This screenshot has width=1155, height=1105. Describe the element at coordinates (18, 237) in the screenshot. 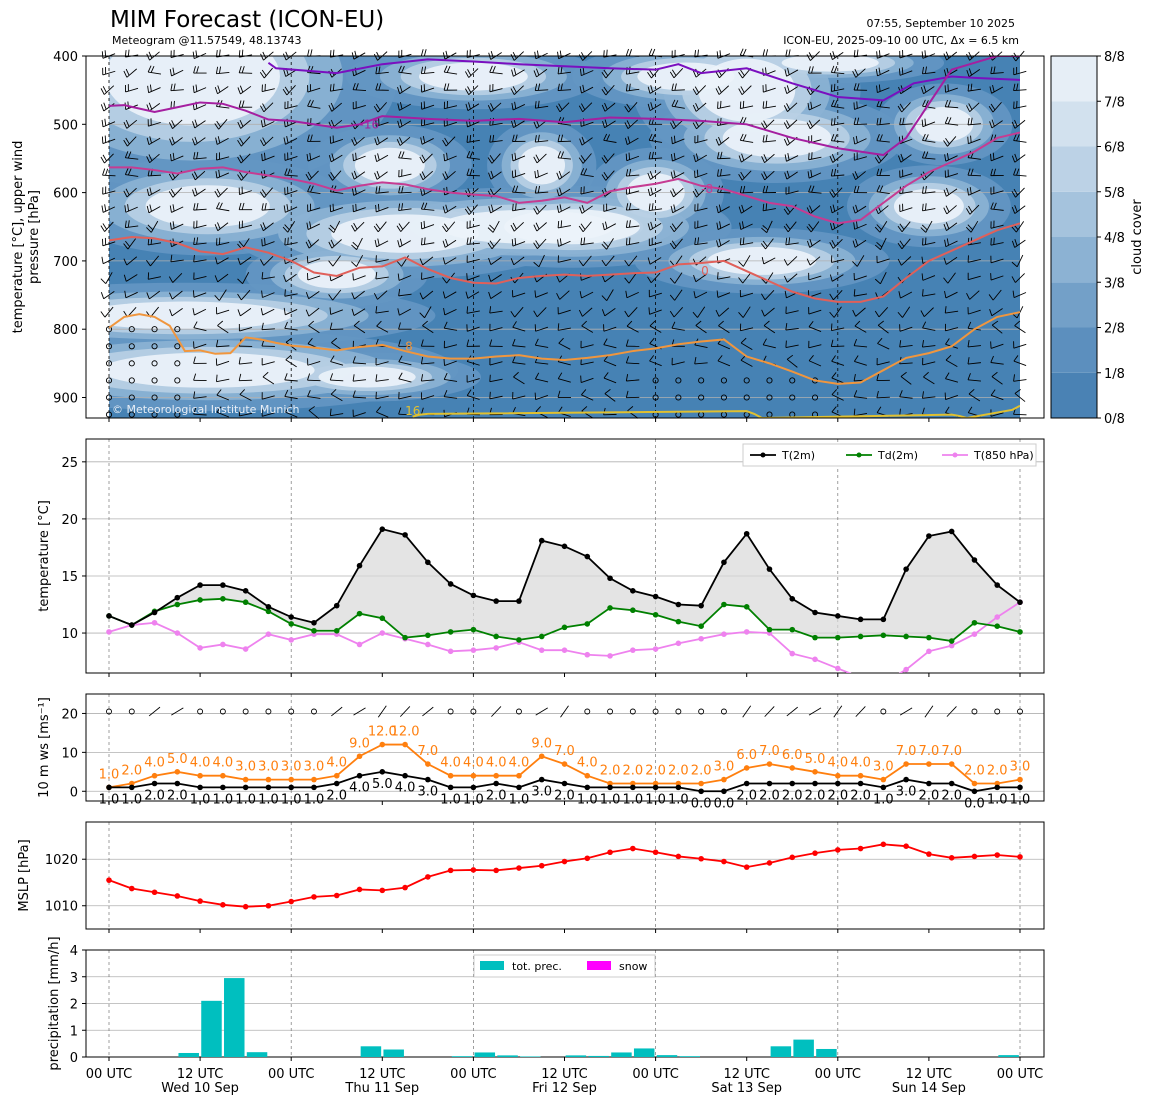

I see `y-axis-label-line: temperature [°C], upper wind` at that location.